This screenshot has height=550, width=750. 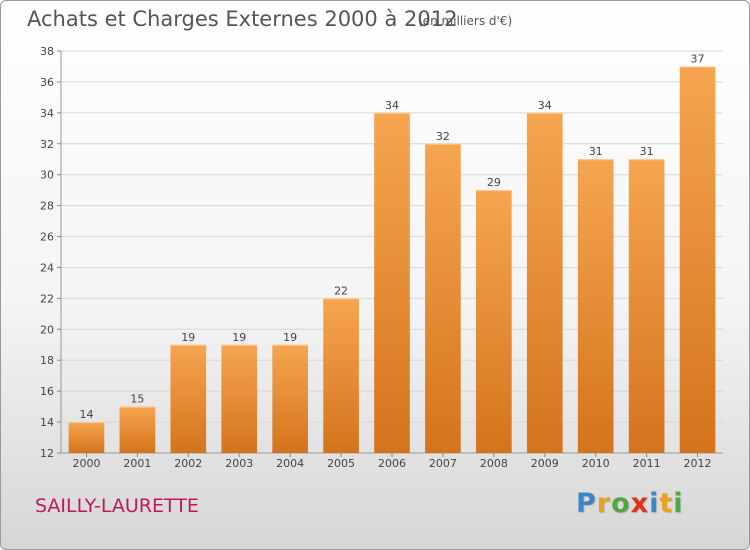 I want to click on y-tick-label: 18, so click(x=47, y=360).